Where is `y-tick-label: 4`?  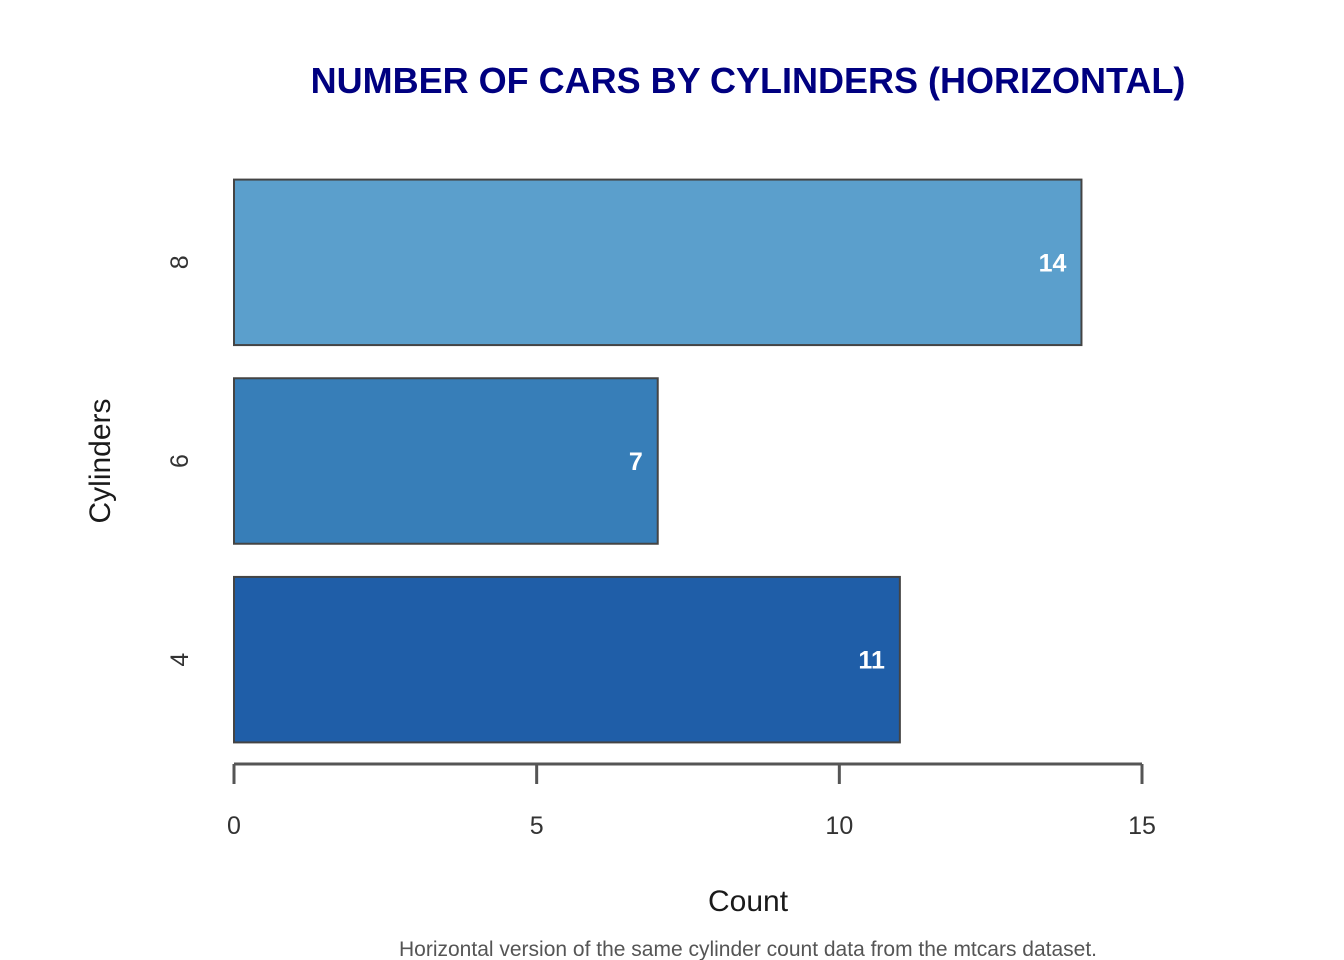 y-tick-label: 4 is located at coordinates (180, 660).